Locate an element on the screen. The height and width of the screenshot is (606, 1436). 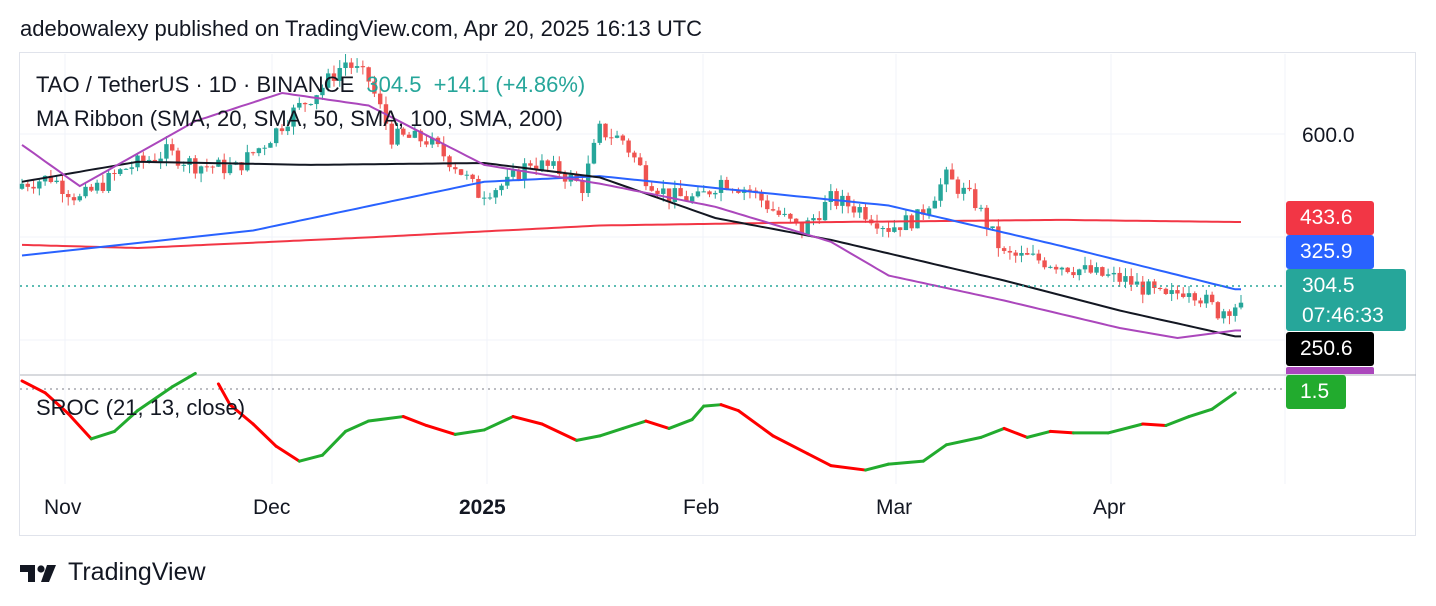
brand: TradingView is located at coordinates (113, 572).